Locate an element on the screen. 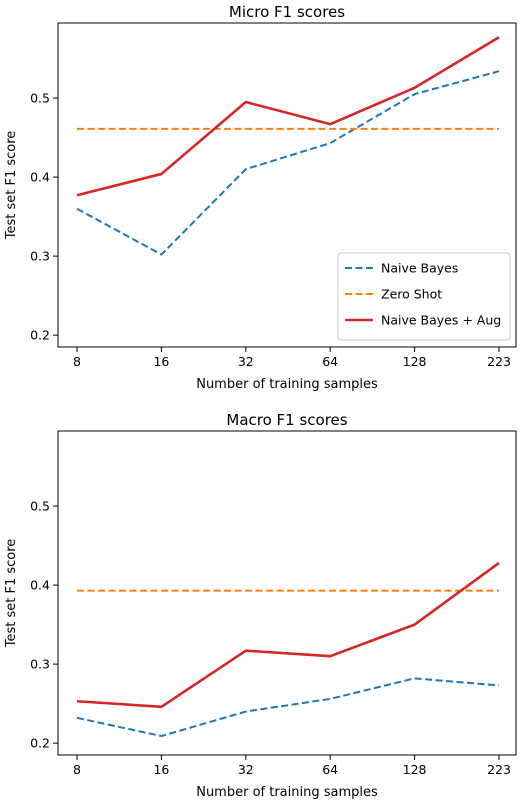  legend-label: Naive Bayes is located at coordinates (419, 268).